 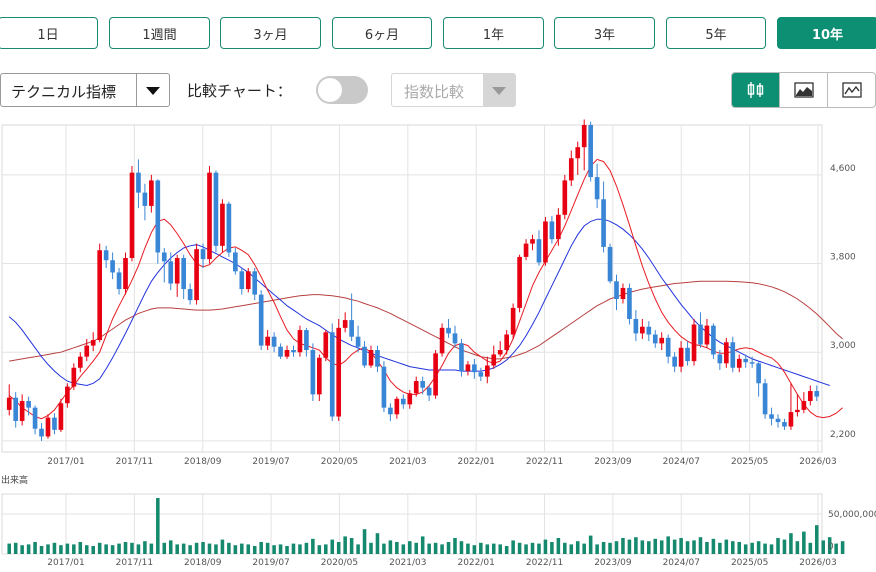 I want to click on compare-chart-label: 比較チャート：, so click(x=239, y=91).